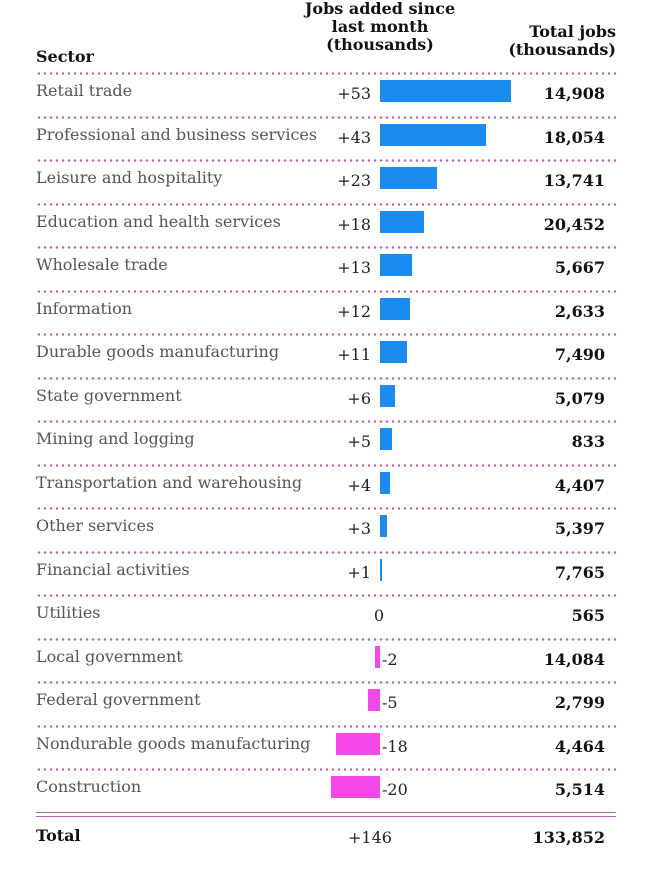  I want to click on total-jobs-value: 14,908, so click(574, 93).